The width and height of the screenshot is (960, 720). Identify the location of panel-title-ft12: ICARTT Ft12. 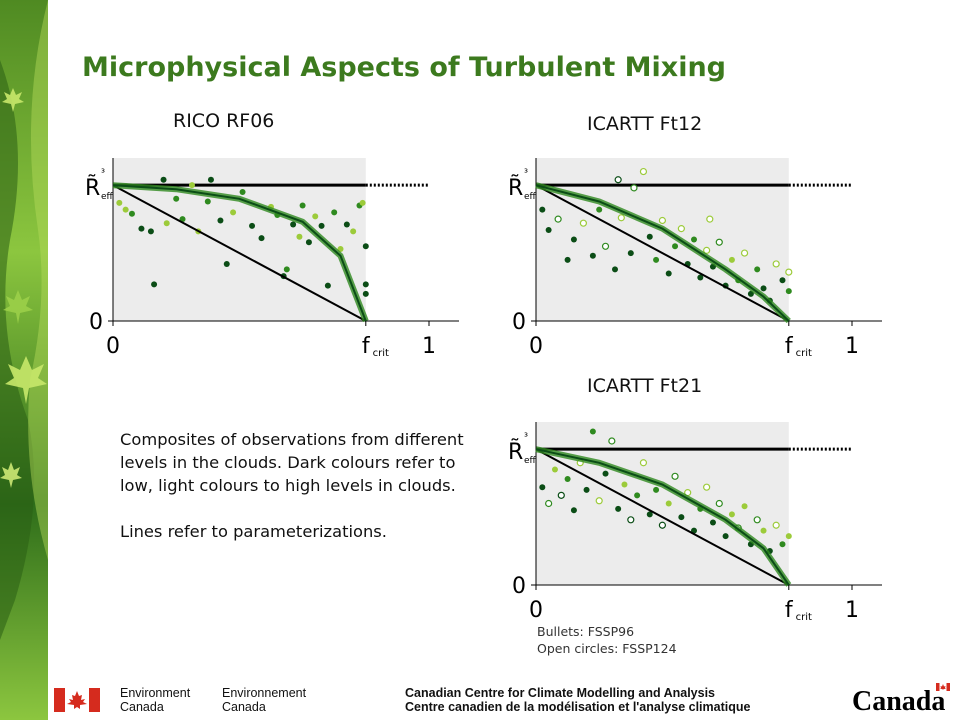
(645, 124).